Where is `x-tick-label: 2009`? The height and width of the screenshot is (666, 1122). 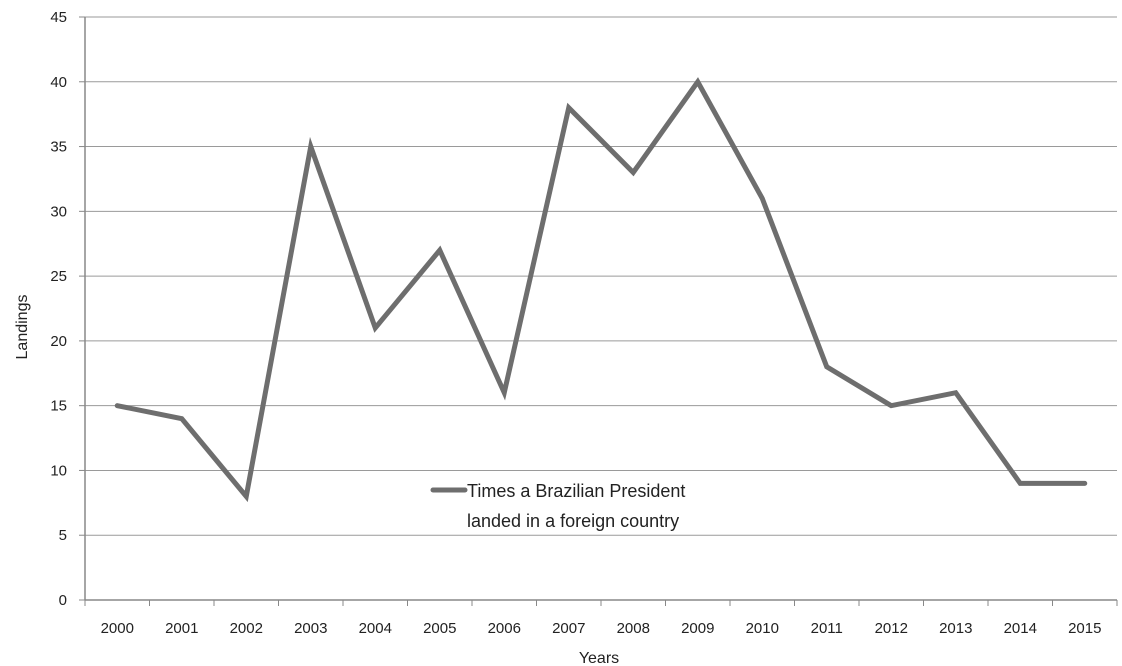 x-tick-label: 2009 is located at coordinates (697, 628).